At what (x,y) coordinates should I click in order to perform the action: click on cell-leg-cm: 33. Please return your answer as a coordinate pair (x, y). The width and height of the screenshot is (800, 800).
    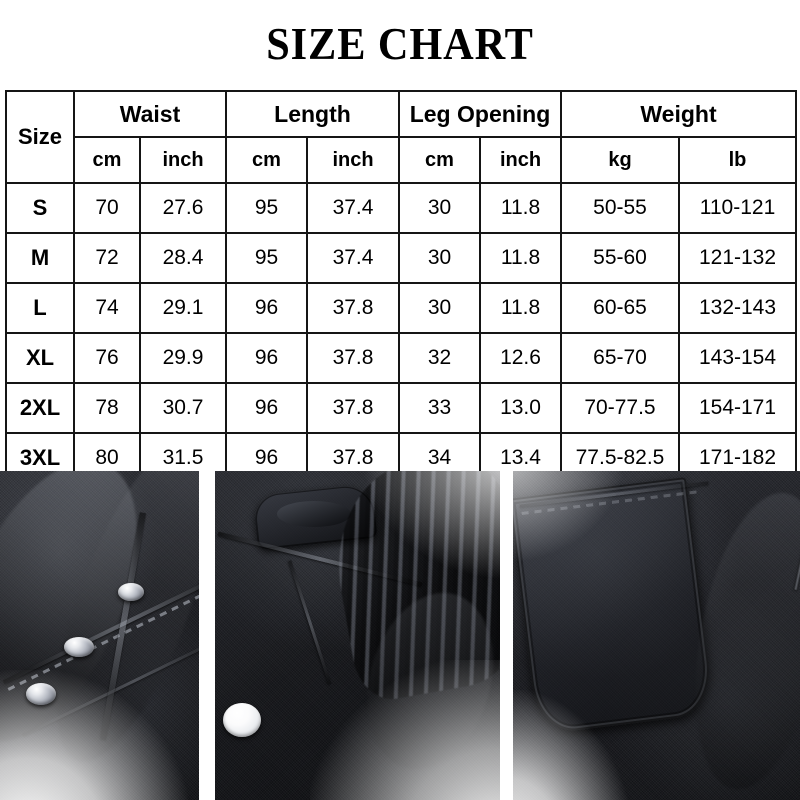
    Looking at the image, I should click on (439, 408).